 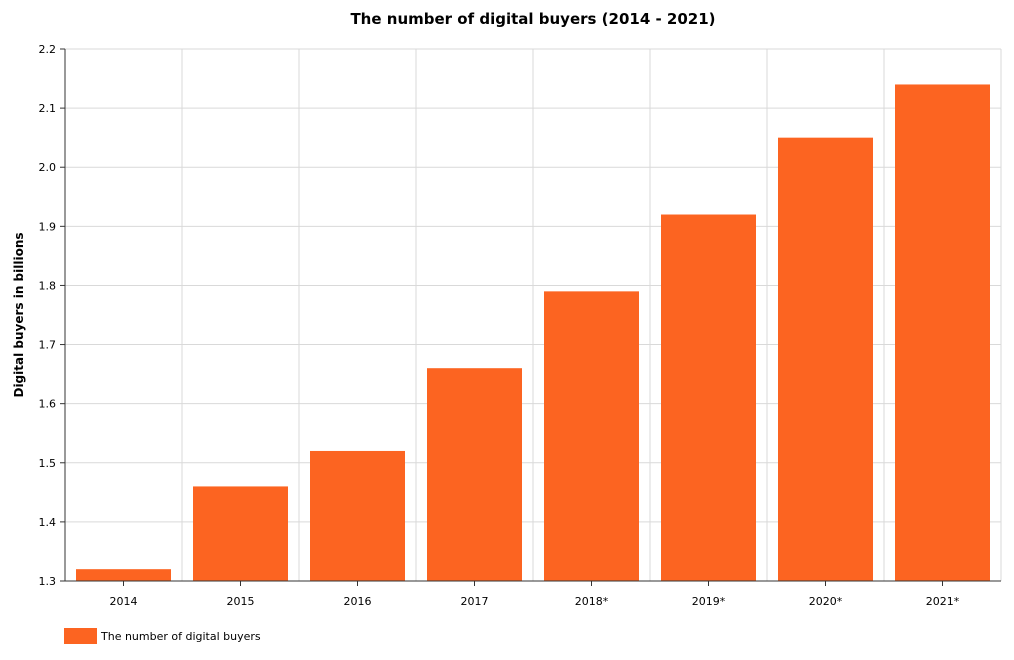 What do you see at coordinates (709, 601) in the screenshot?
I see `x-tick-label: 2019*` at bounding box center [709, 601].